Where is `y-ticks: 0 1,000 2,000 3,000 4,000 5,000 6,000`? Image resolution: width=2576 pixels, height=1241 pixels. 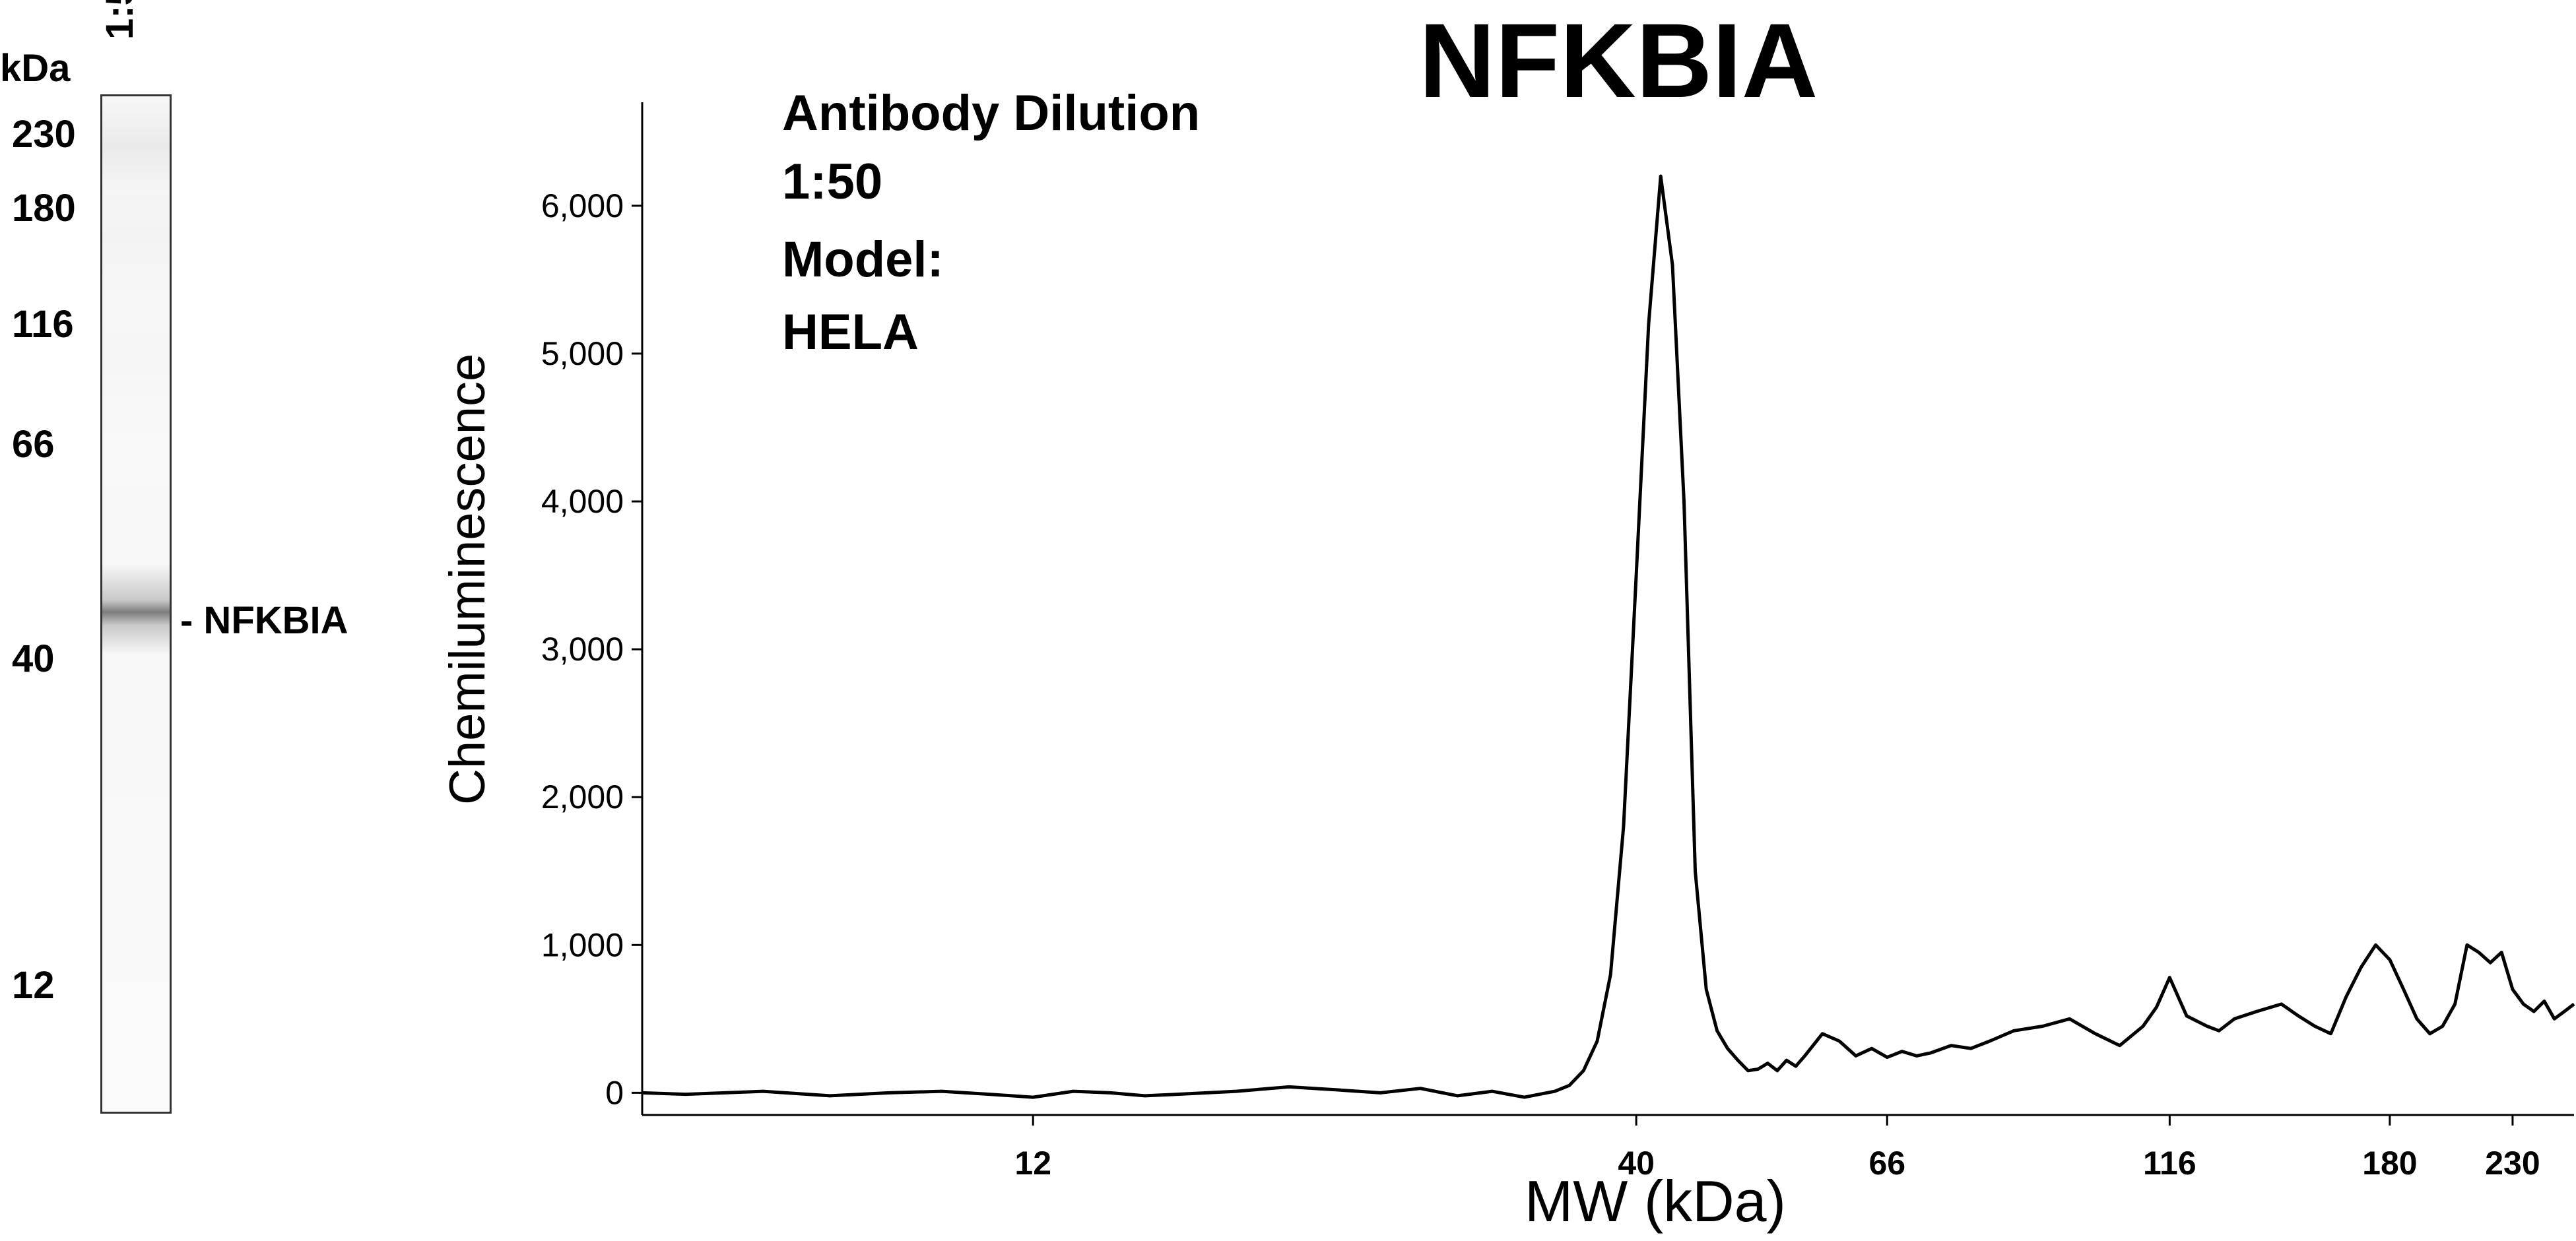 y-ticks: 0 1,000 2,000 3,000 4,000 5,000 6,000 is located at coordinates (591, 649).